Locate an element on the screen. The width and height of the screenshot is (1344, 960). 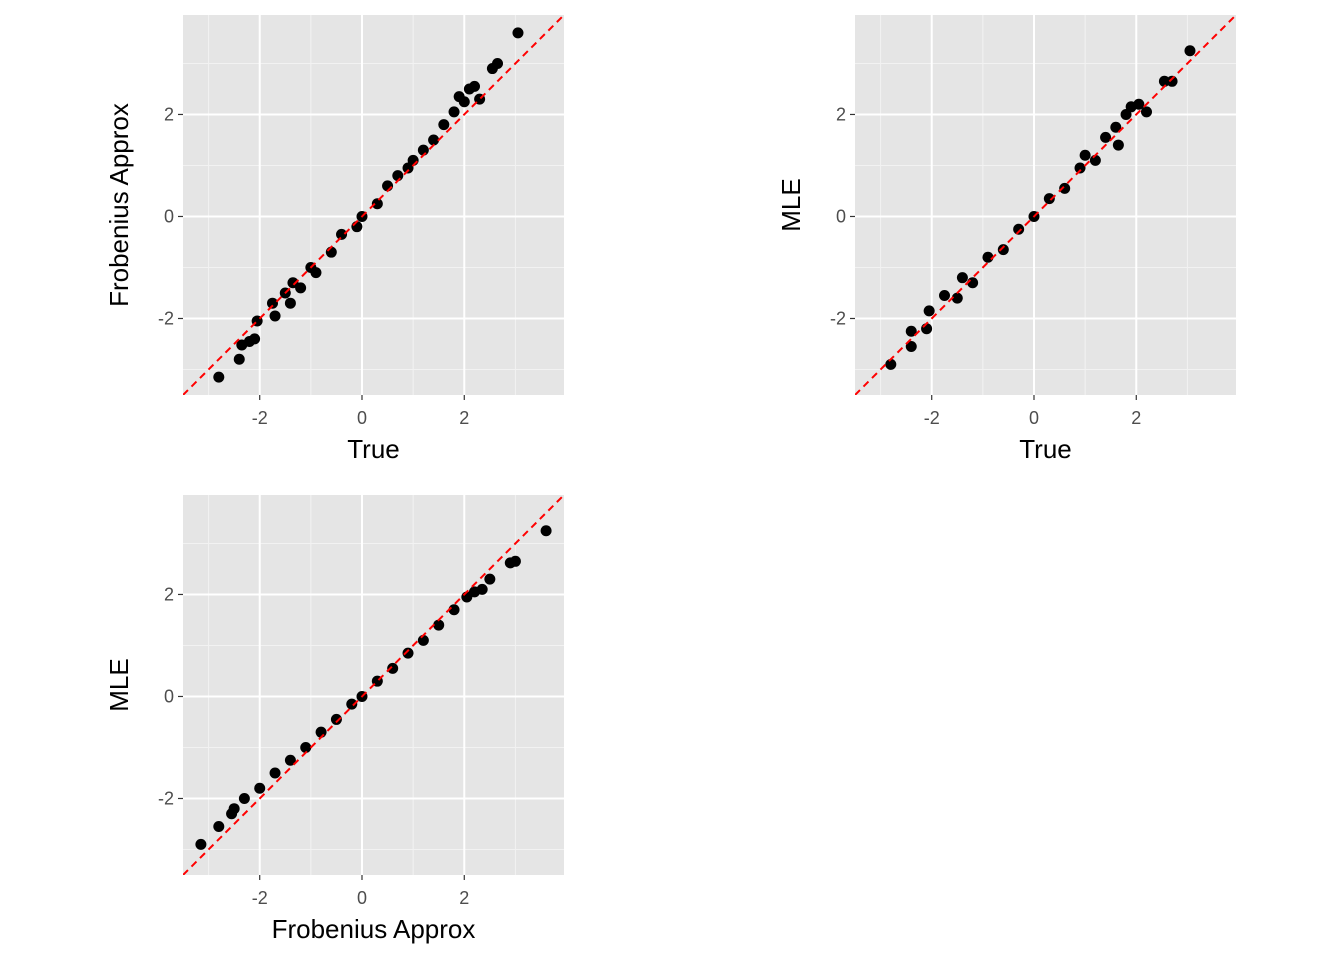
x-axis-title: Frobenius Approx is located at coordinates (374, 929).